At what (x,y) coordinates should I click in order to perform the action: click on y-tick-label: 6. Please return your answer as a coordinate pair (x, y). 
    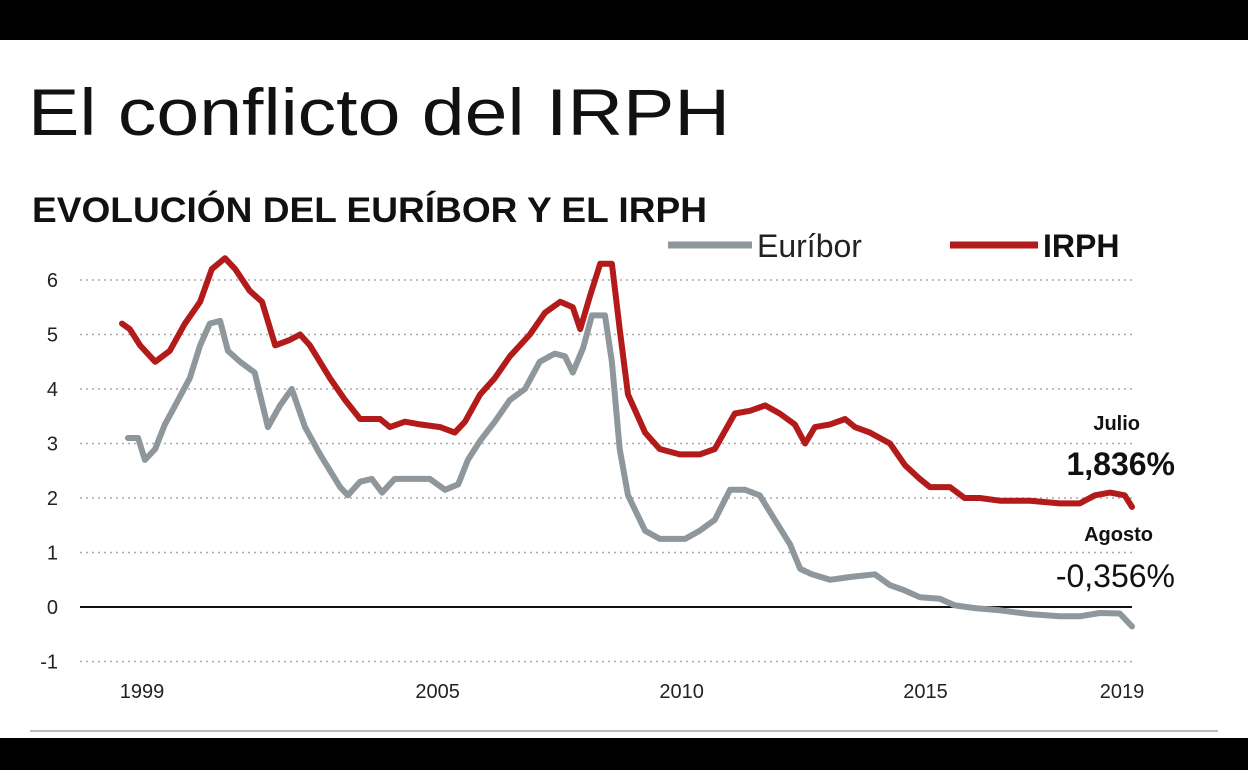
    Looking at the image, I should click on (52, 281).